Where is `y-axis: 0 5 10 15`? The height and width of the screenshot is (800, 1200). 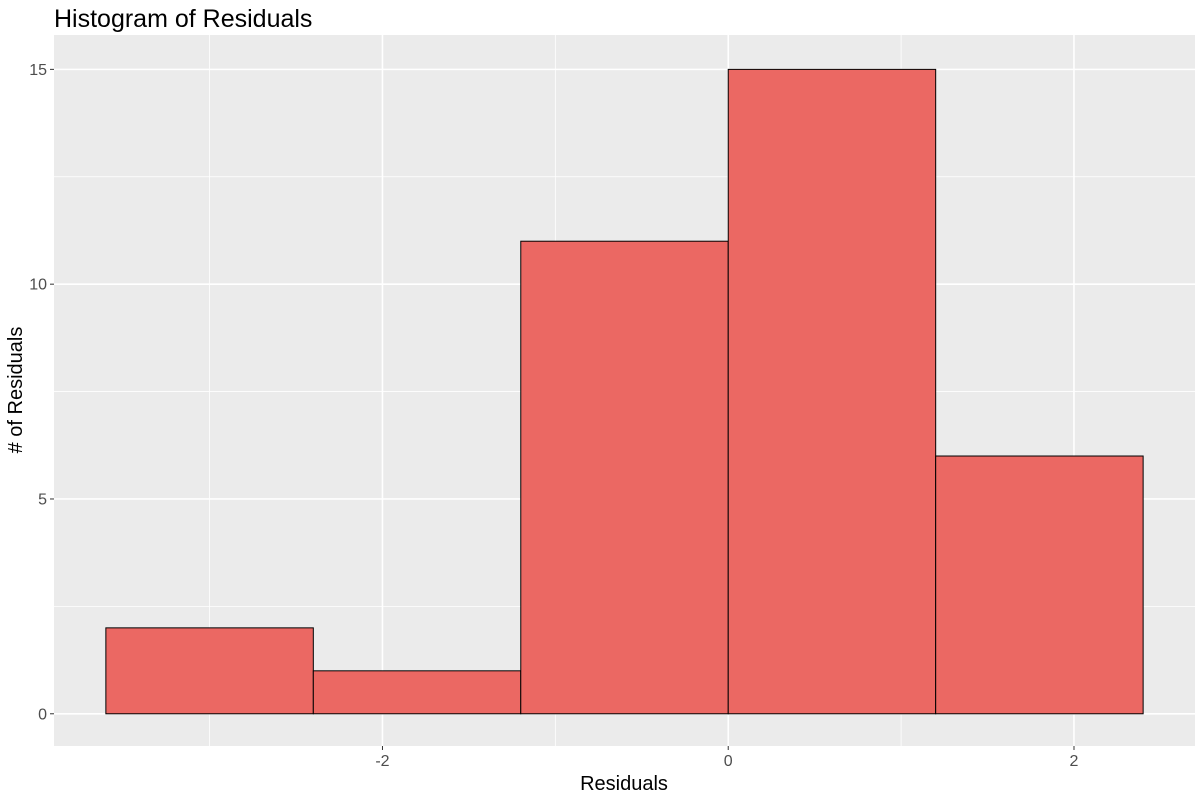 y-axis: 0 5 10 15 is located at coordinates (41, 392).